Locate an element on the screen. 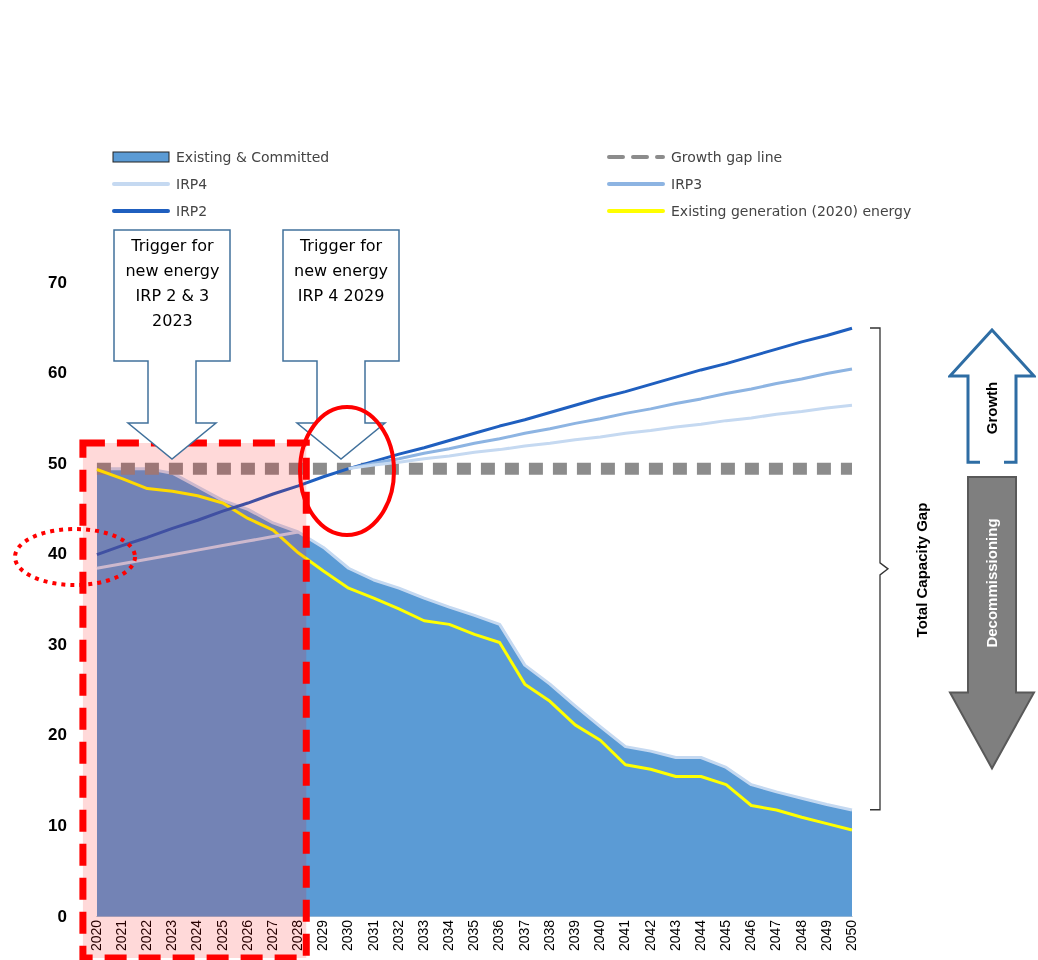 This screenshot has height=960, width=1038. x-tick-label: 2032 is located at coordinates (397, 935).